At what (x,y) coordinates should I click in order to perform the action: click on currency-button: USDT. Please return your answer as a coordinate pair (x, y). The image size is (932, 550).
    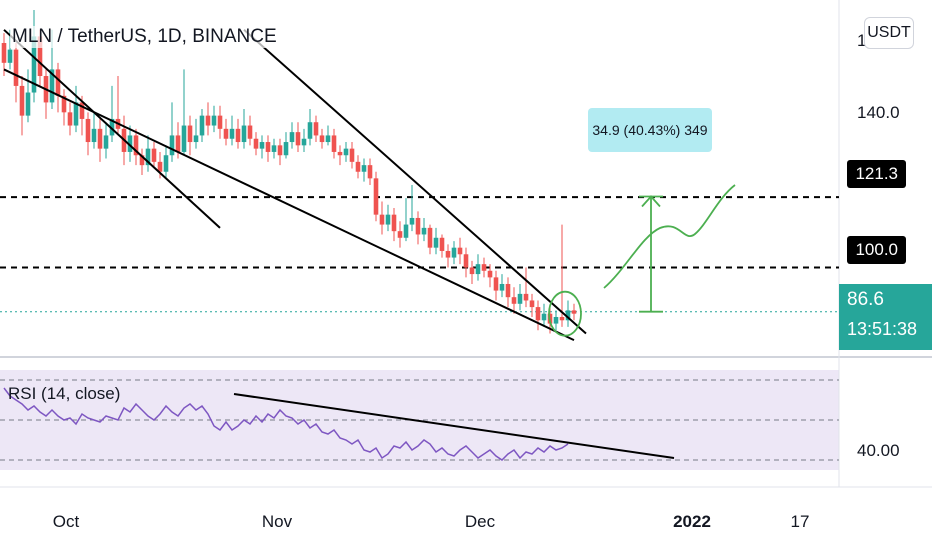
    Looking at the image, I should click on (889, 33).